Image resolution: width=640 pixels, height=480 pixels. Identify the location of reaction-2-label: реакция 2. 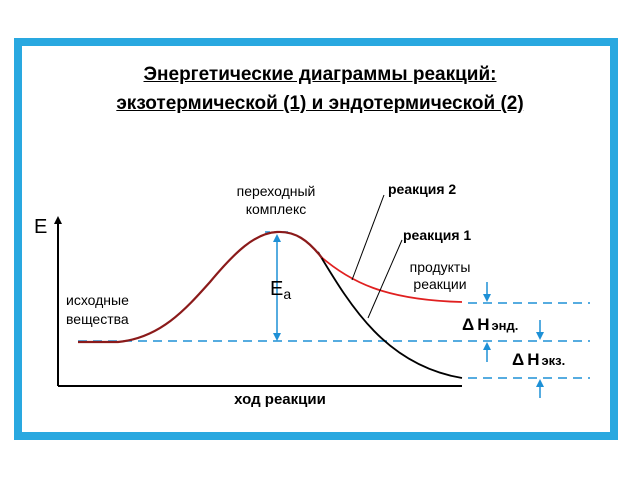
(422, 189).